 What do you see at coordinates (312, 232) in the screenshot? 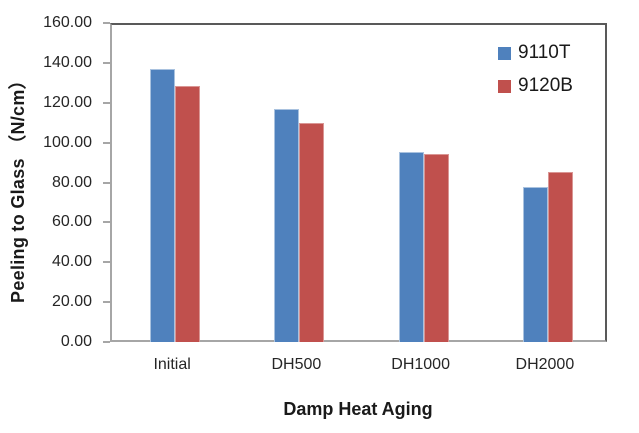
I see `bar-9120B-DH500` at bounding box center [312, 232].